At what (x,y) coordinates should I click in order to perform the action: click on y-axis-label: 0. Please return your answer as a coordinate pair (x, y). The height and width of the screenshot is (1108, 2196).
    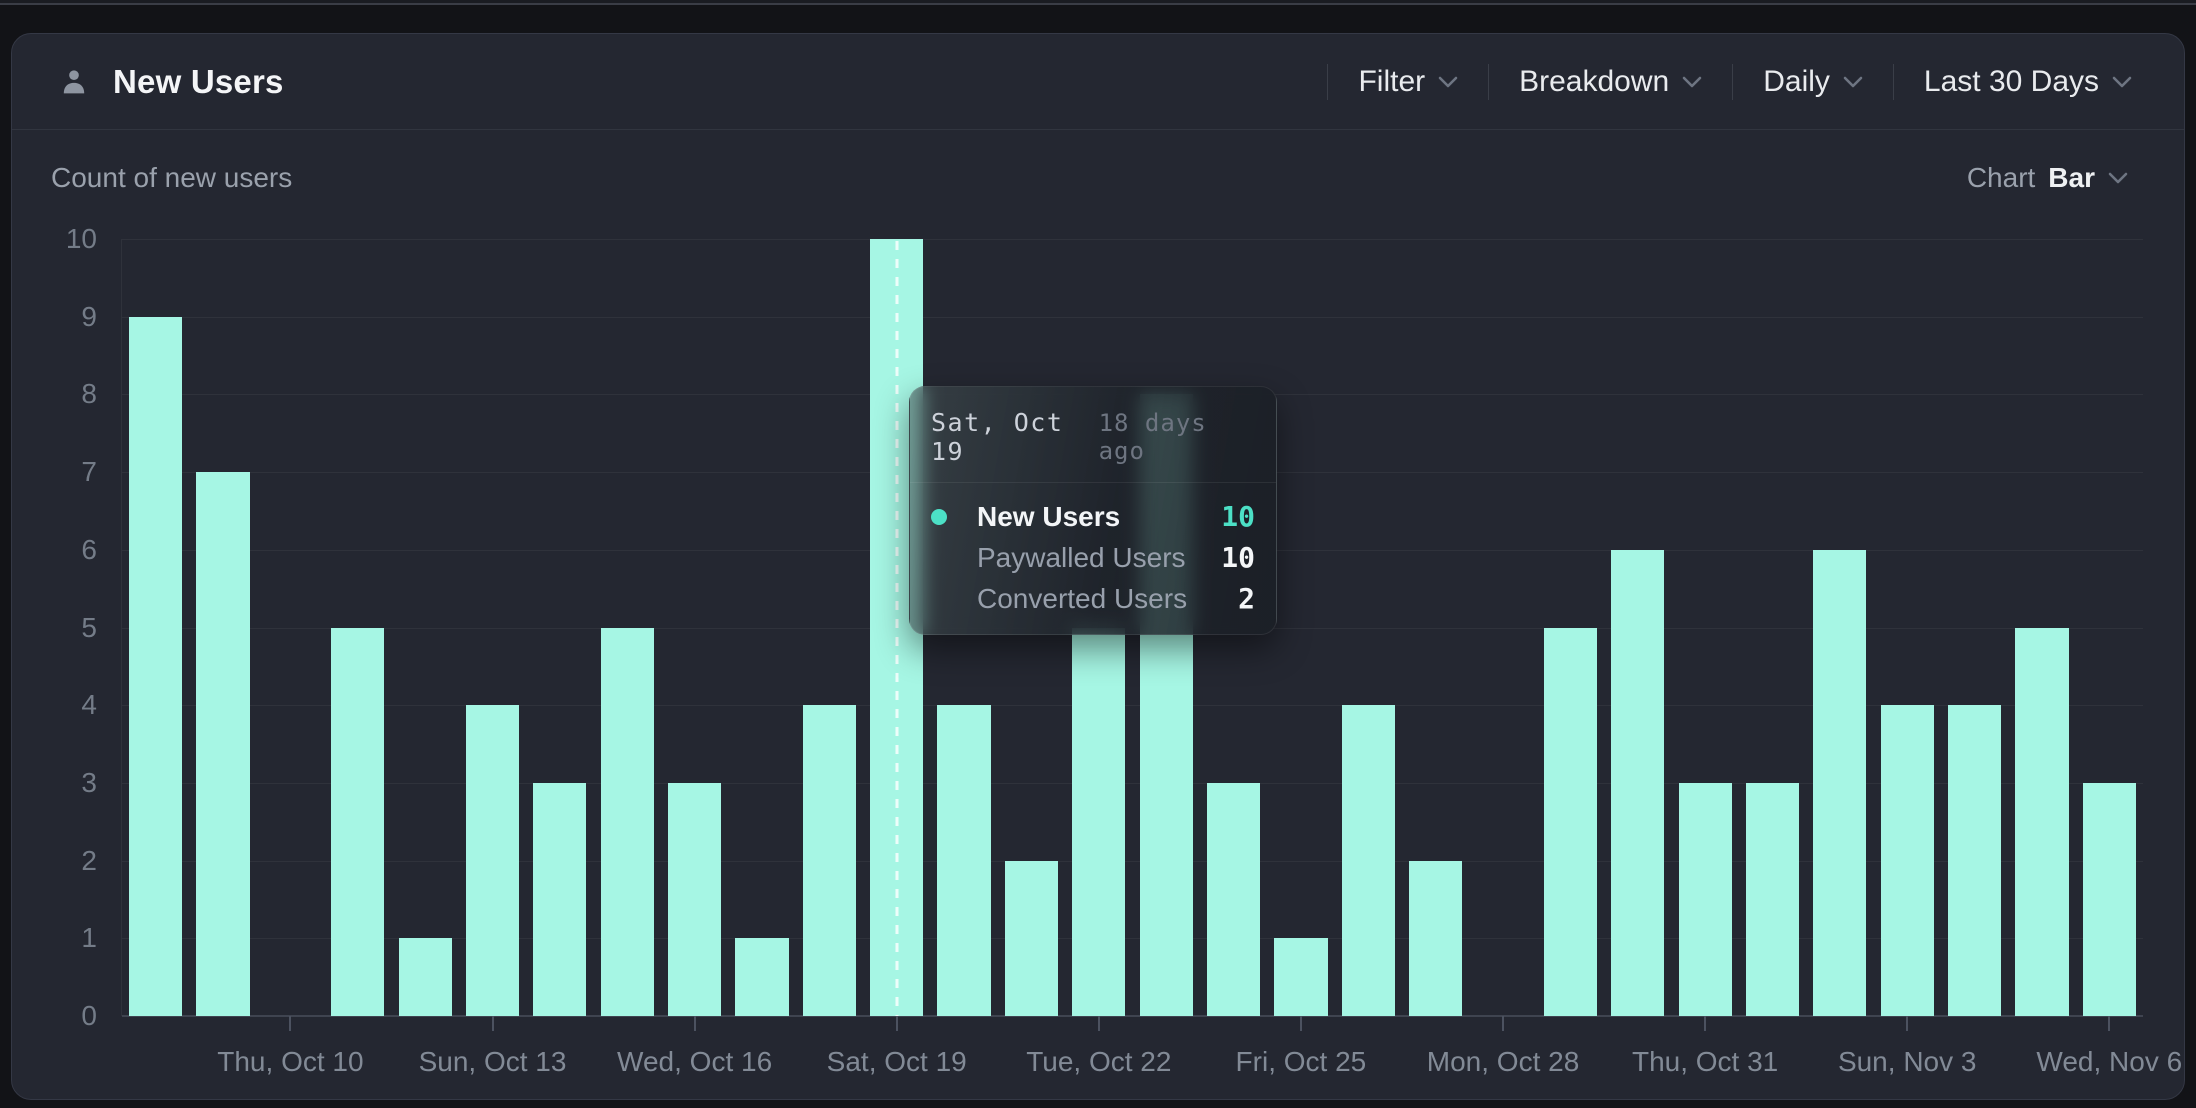
    Looking at the image, I should click on (89, 1015).